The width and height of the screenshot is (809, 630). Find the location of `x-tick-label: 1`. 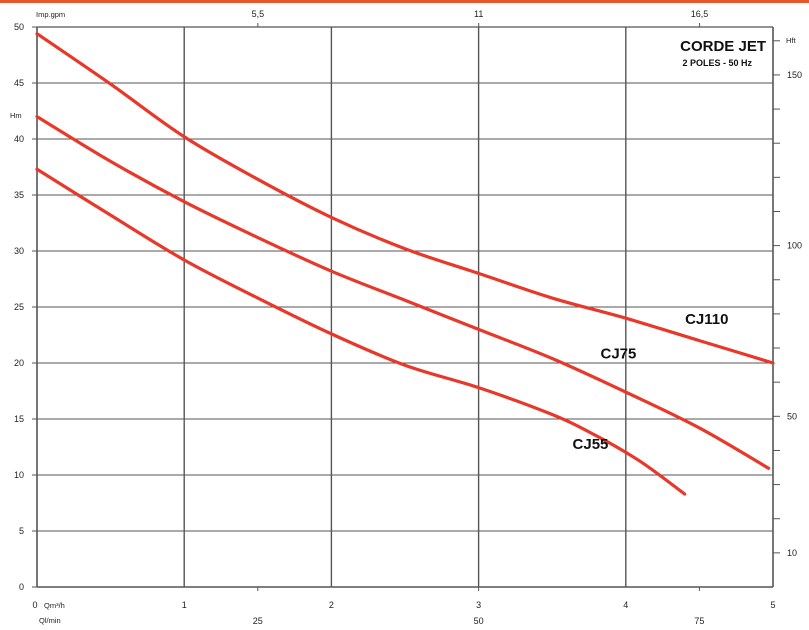

x-tick-label: 1 is located at coordinates (184, 605).